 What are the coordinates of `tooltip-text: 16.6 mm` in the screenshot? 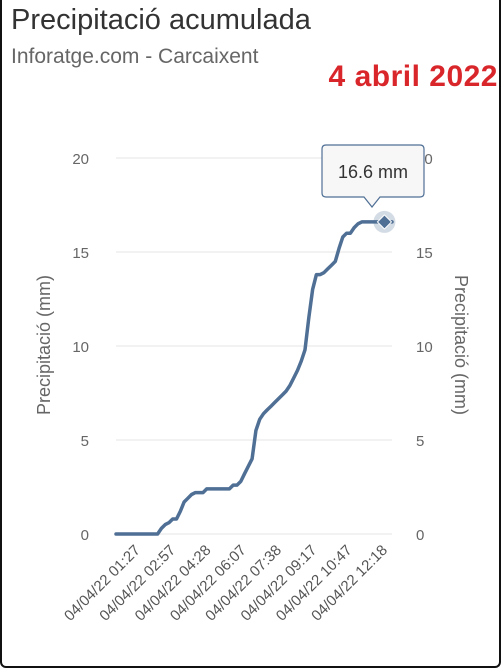 It's located at (373, 172).